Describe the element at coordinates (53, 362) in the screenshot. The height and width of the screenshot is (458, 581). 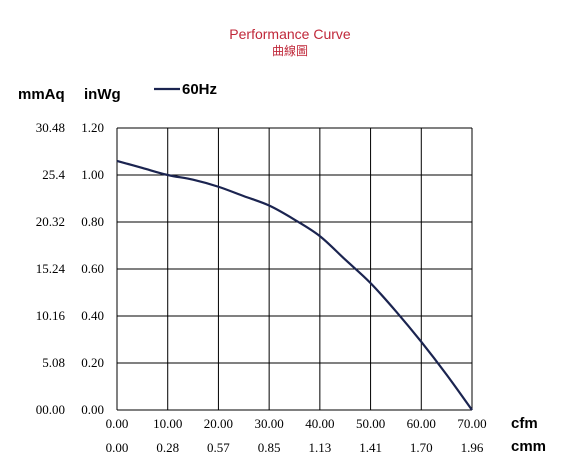
I see `y-tick-label-secondary: 5.08` at that location.